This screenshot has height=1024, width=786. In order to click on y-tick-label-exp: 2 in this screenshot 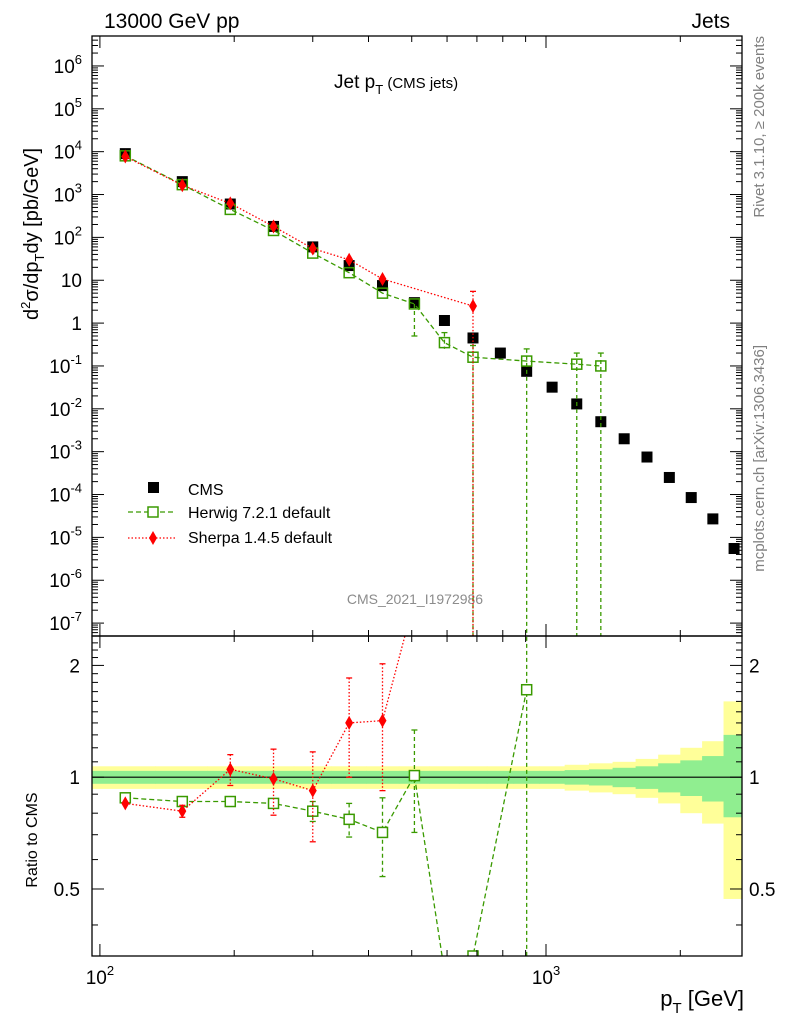, I will do `click(78, 230)`.